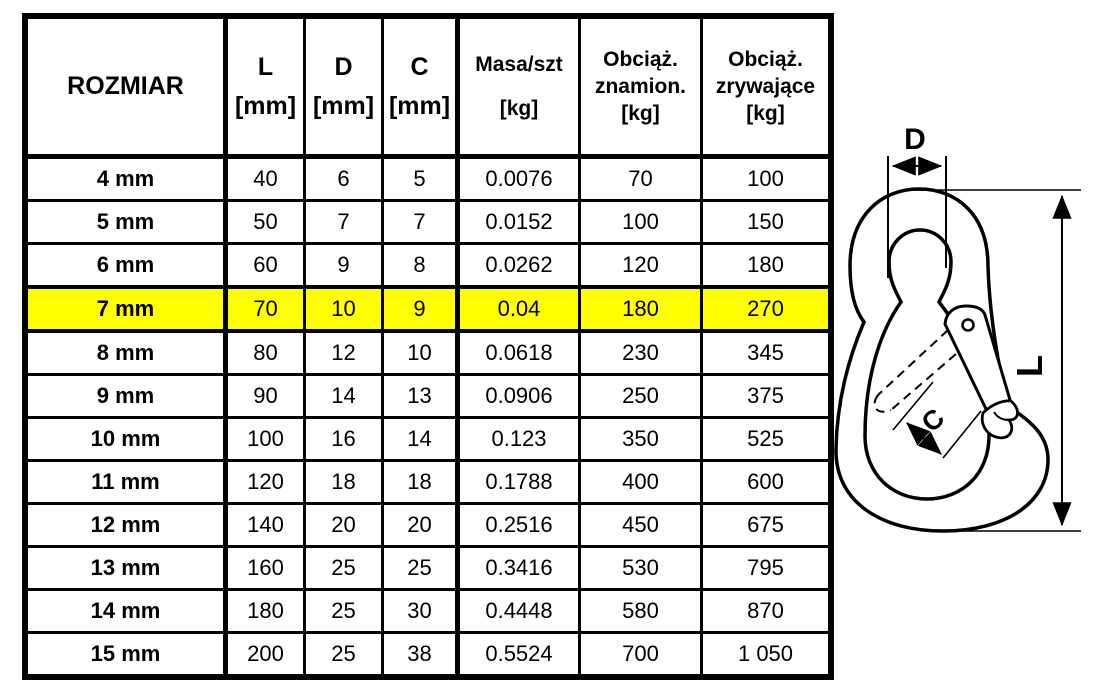 Image resolution: width=1119 pixels, height=680 pixels. What do you see at coordinates (265, 482) in the screenshot?
I see `l-cell: 120` at bounding box center [265, 482].